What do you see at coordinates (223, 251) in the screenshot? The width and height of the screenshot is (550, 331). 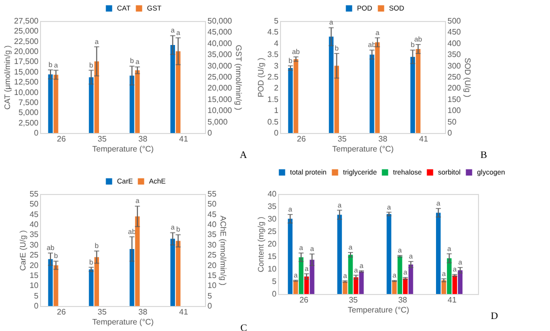 I see `y2-axis-title: AChE (nmol/min/g )` at bounding box center [223, 251].